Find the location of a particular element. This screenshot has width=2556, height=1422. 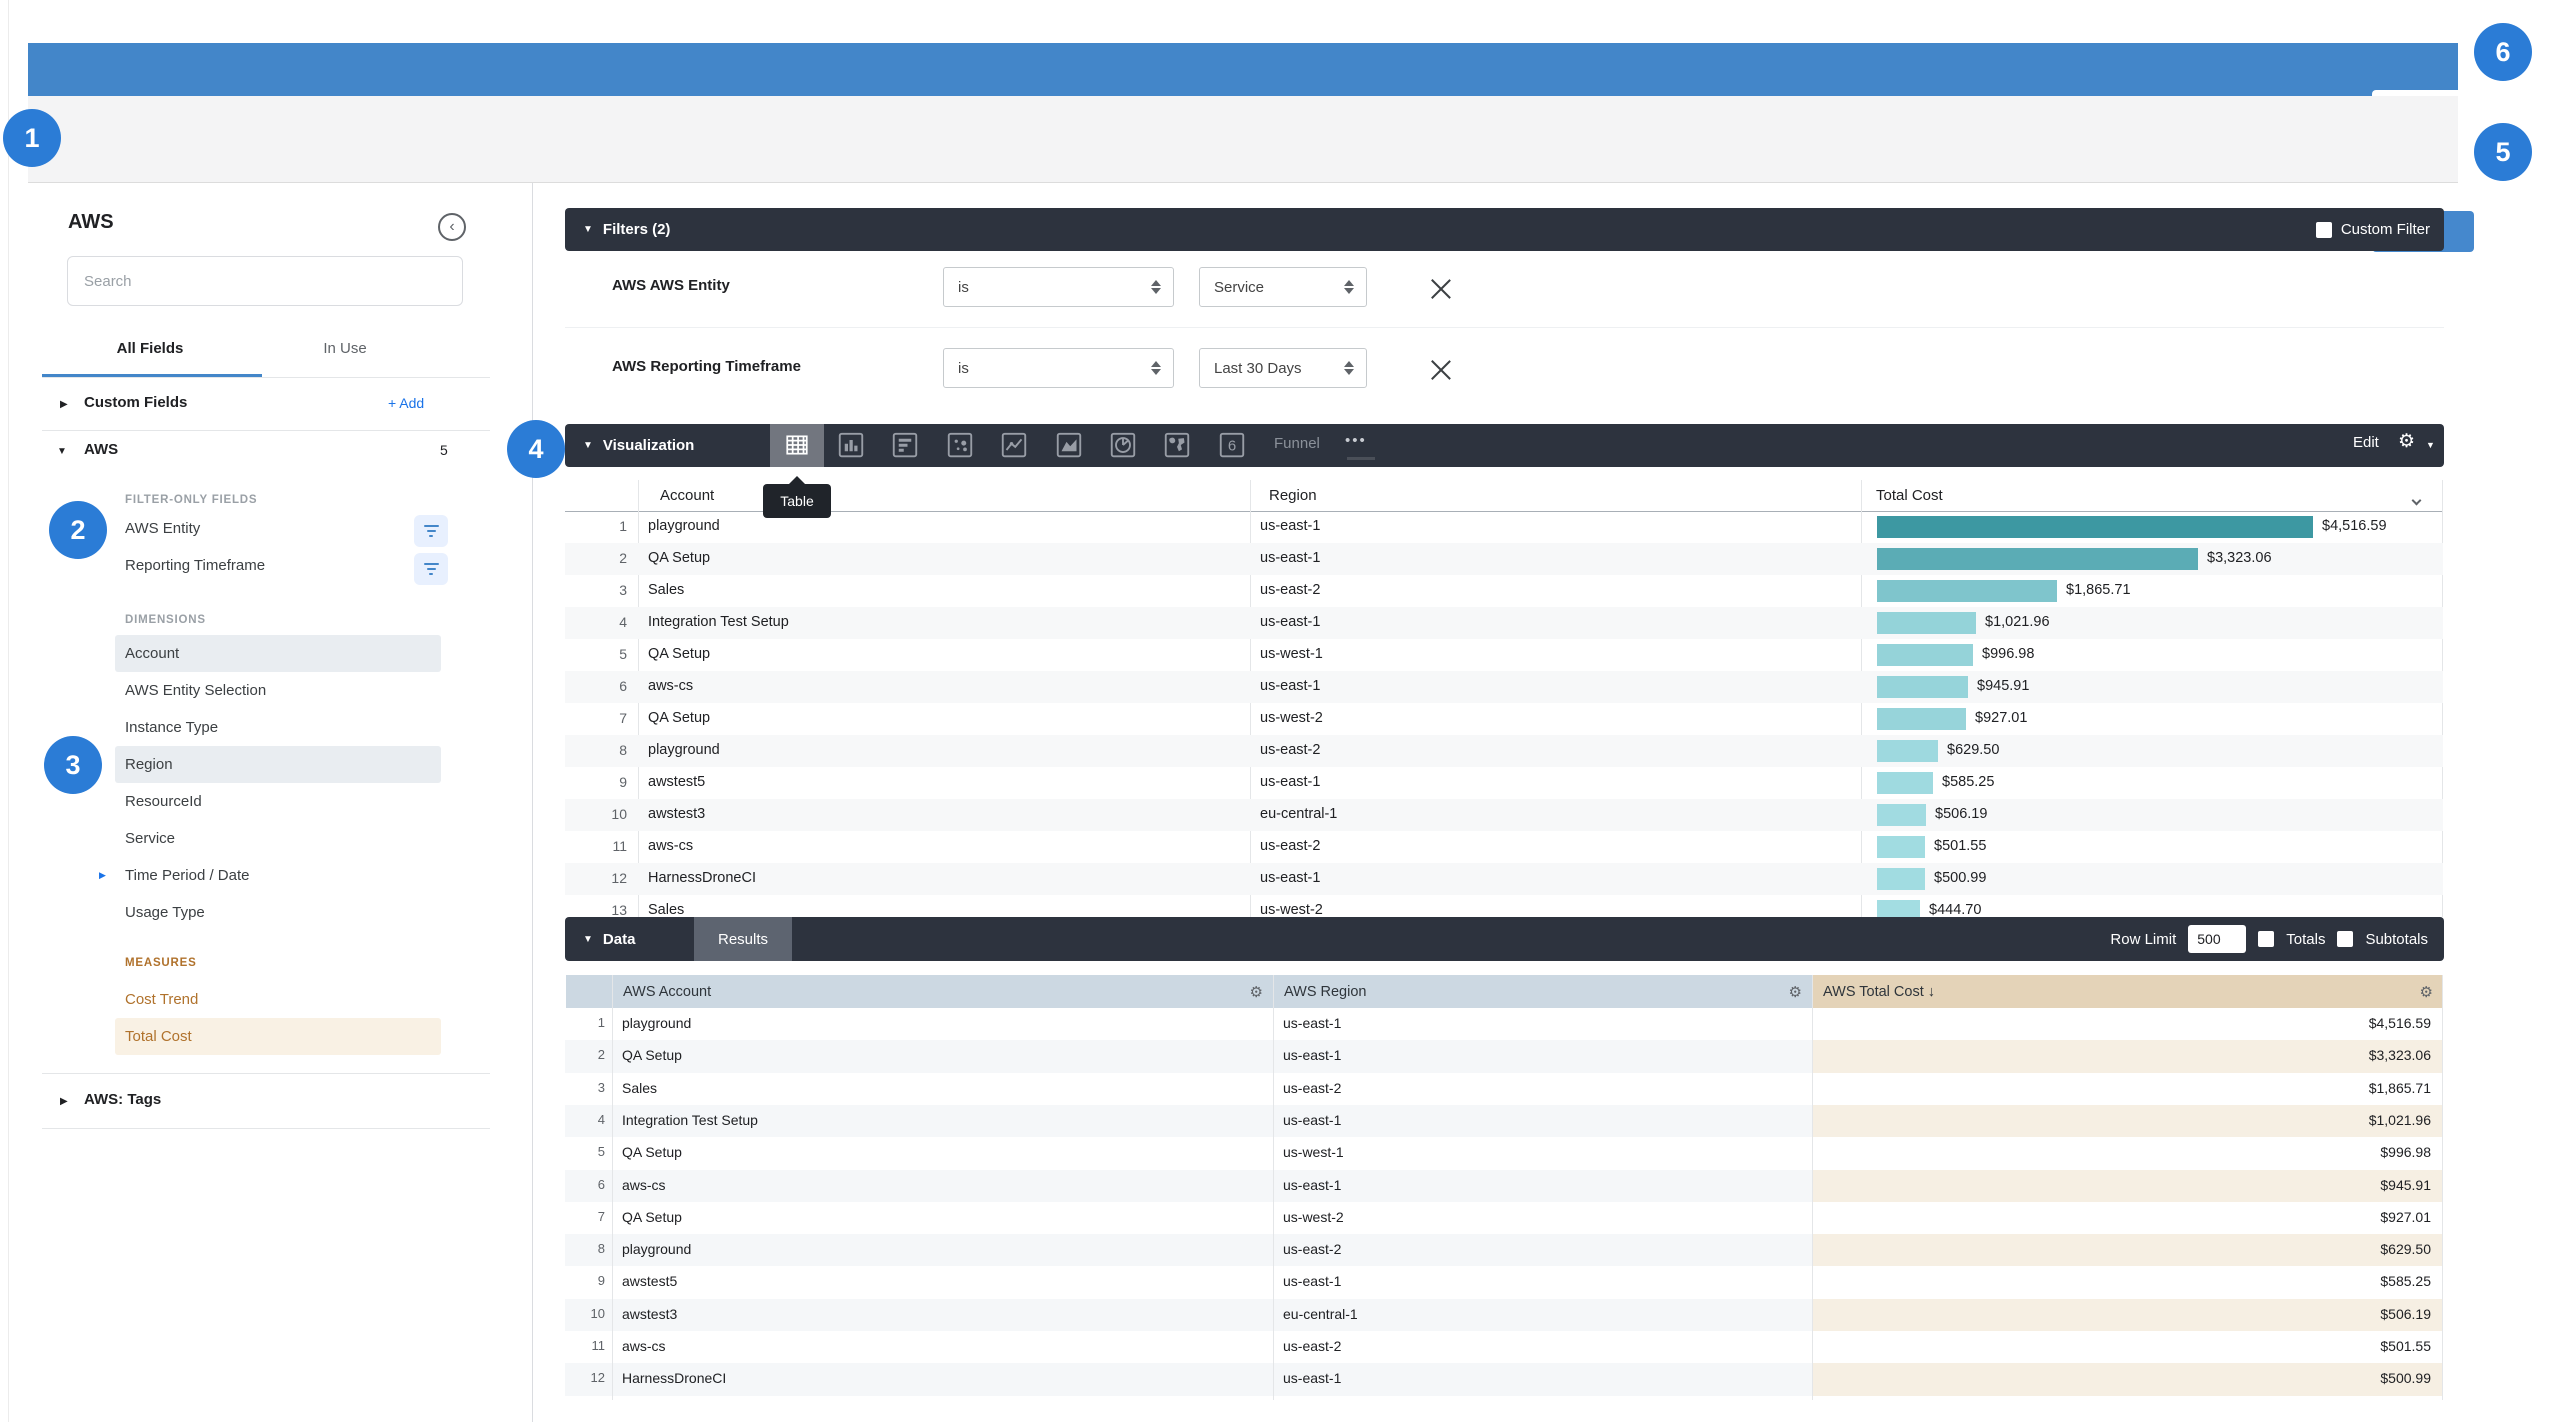

sidebar-field-account: Account is located at coordinates (278, 653).